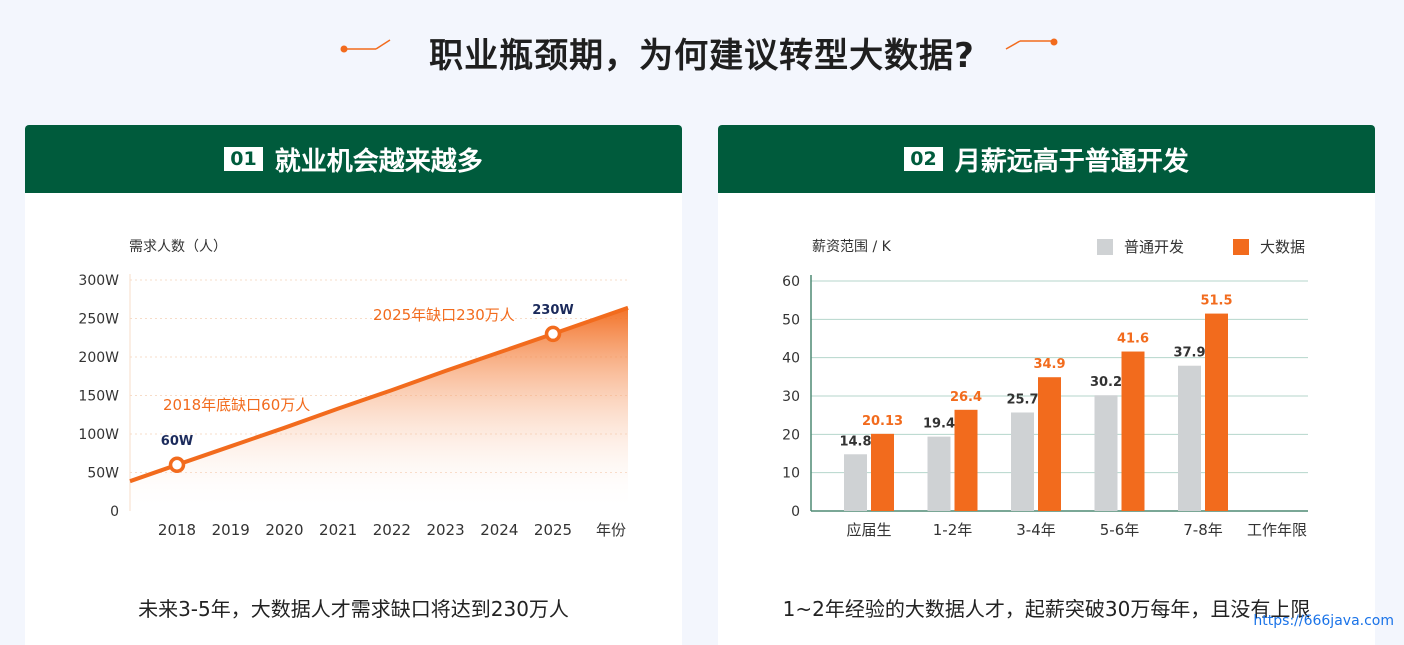 The height and width of the screenshot is (645, 1404). I want to click on y-tick-label: 20, so click(791, 435).